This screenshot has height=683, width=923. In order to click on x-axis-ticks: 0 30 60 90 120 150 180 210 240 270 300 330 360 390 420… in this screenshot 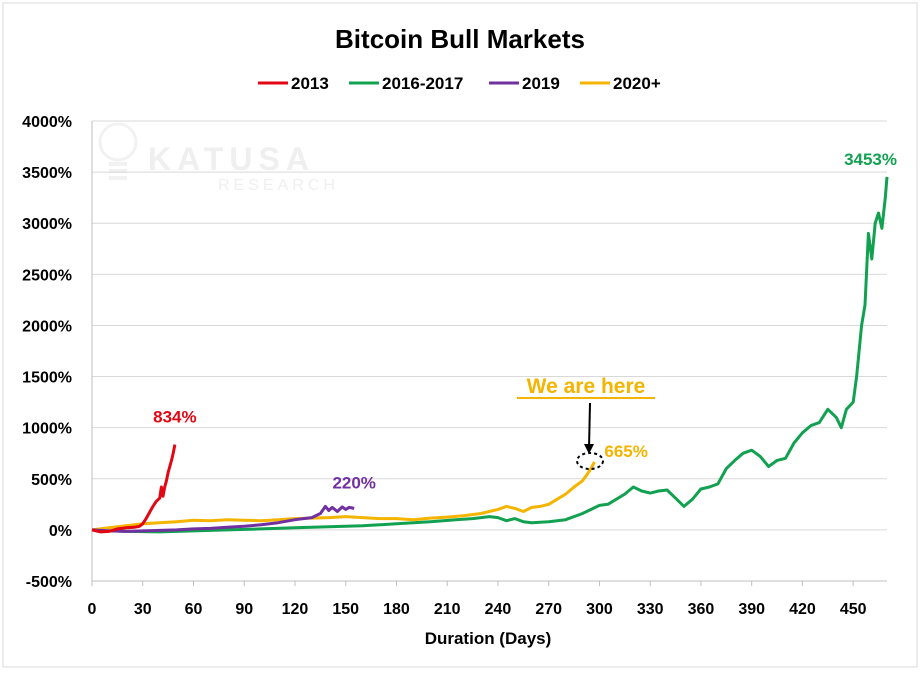, I will do `click(477, 599)`.